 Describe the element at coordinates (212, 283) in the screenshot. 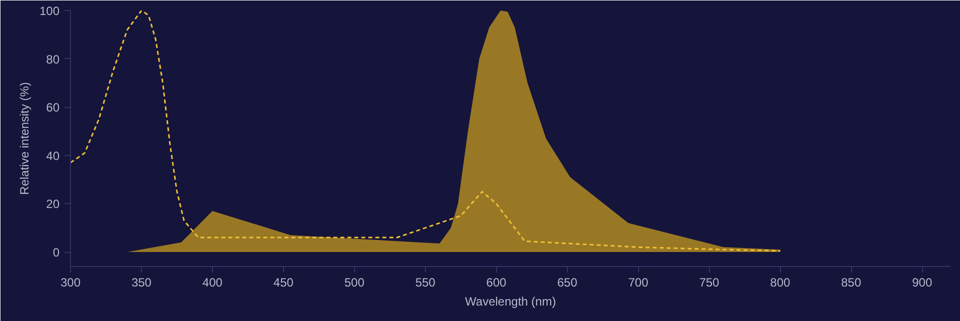

I see `x-tick-label: 400` at that location.